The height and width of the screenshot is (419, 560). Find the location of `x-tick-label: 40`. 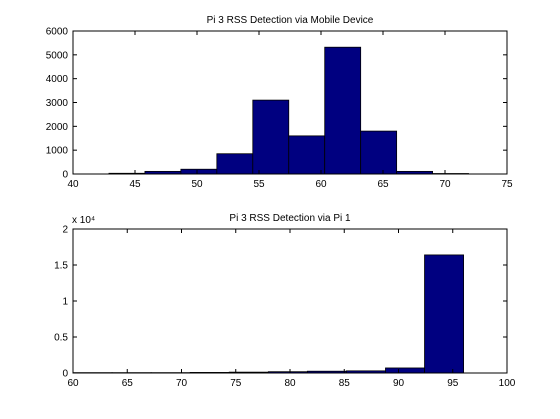

x-tick-label: 40 is located at coordinates (73, 184).